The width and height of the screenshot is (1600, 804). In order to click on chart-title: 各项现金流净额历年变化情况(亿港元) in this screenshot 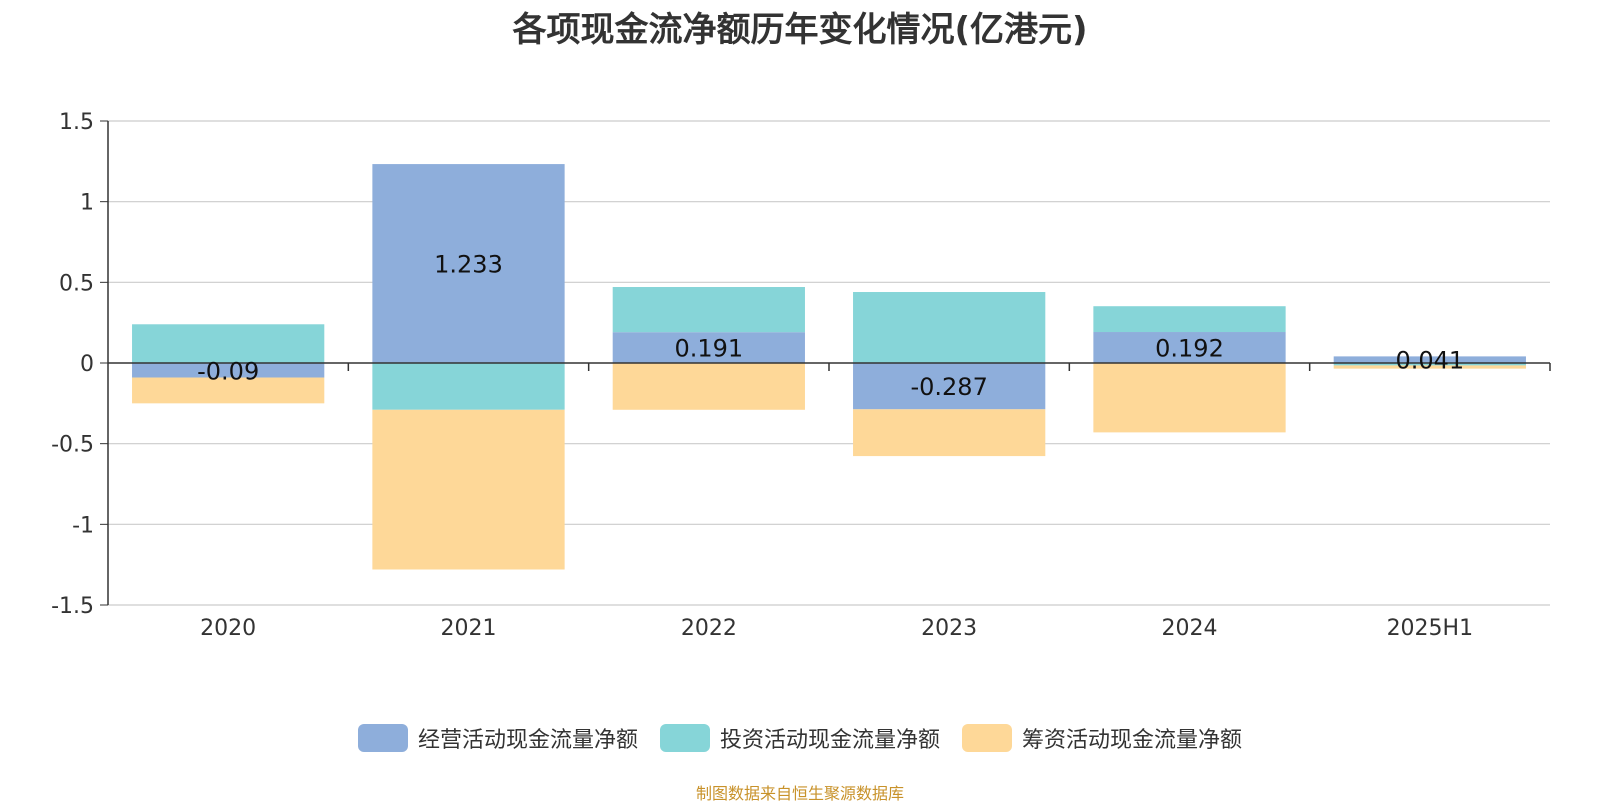, I will do `click(800, 30)`.